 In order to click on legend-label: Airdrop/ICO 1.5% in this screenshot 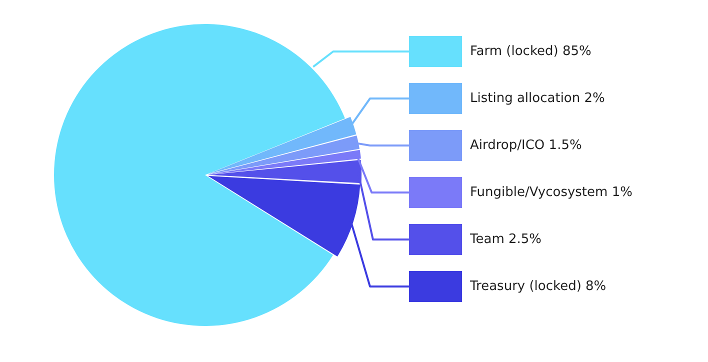, I will do `click(526, 145)`.